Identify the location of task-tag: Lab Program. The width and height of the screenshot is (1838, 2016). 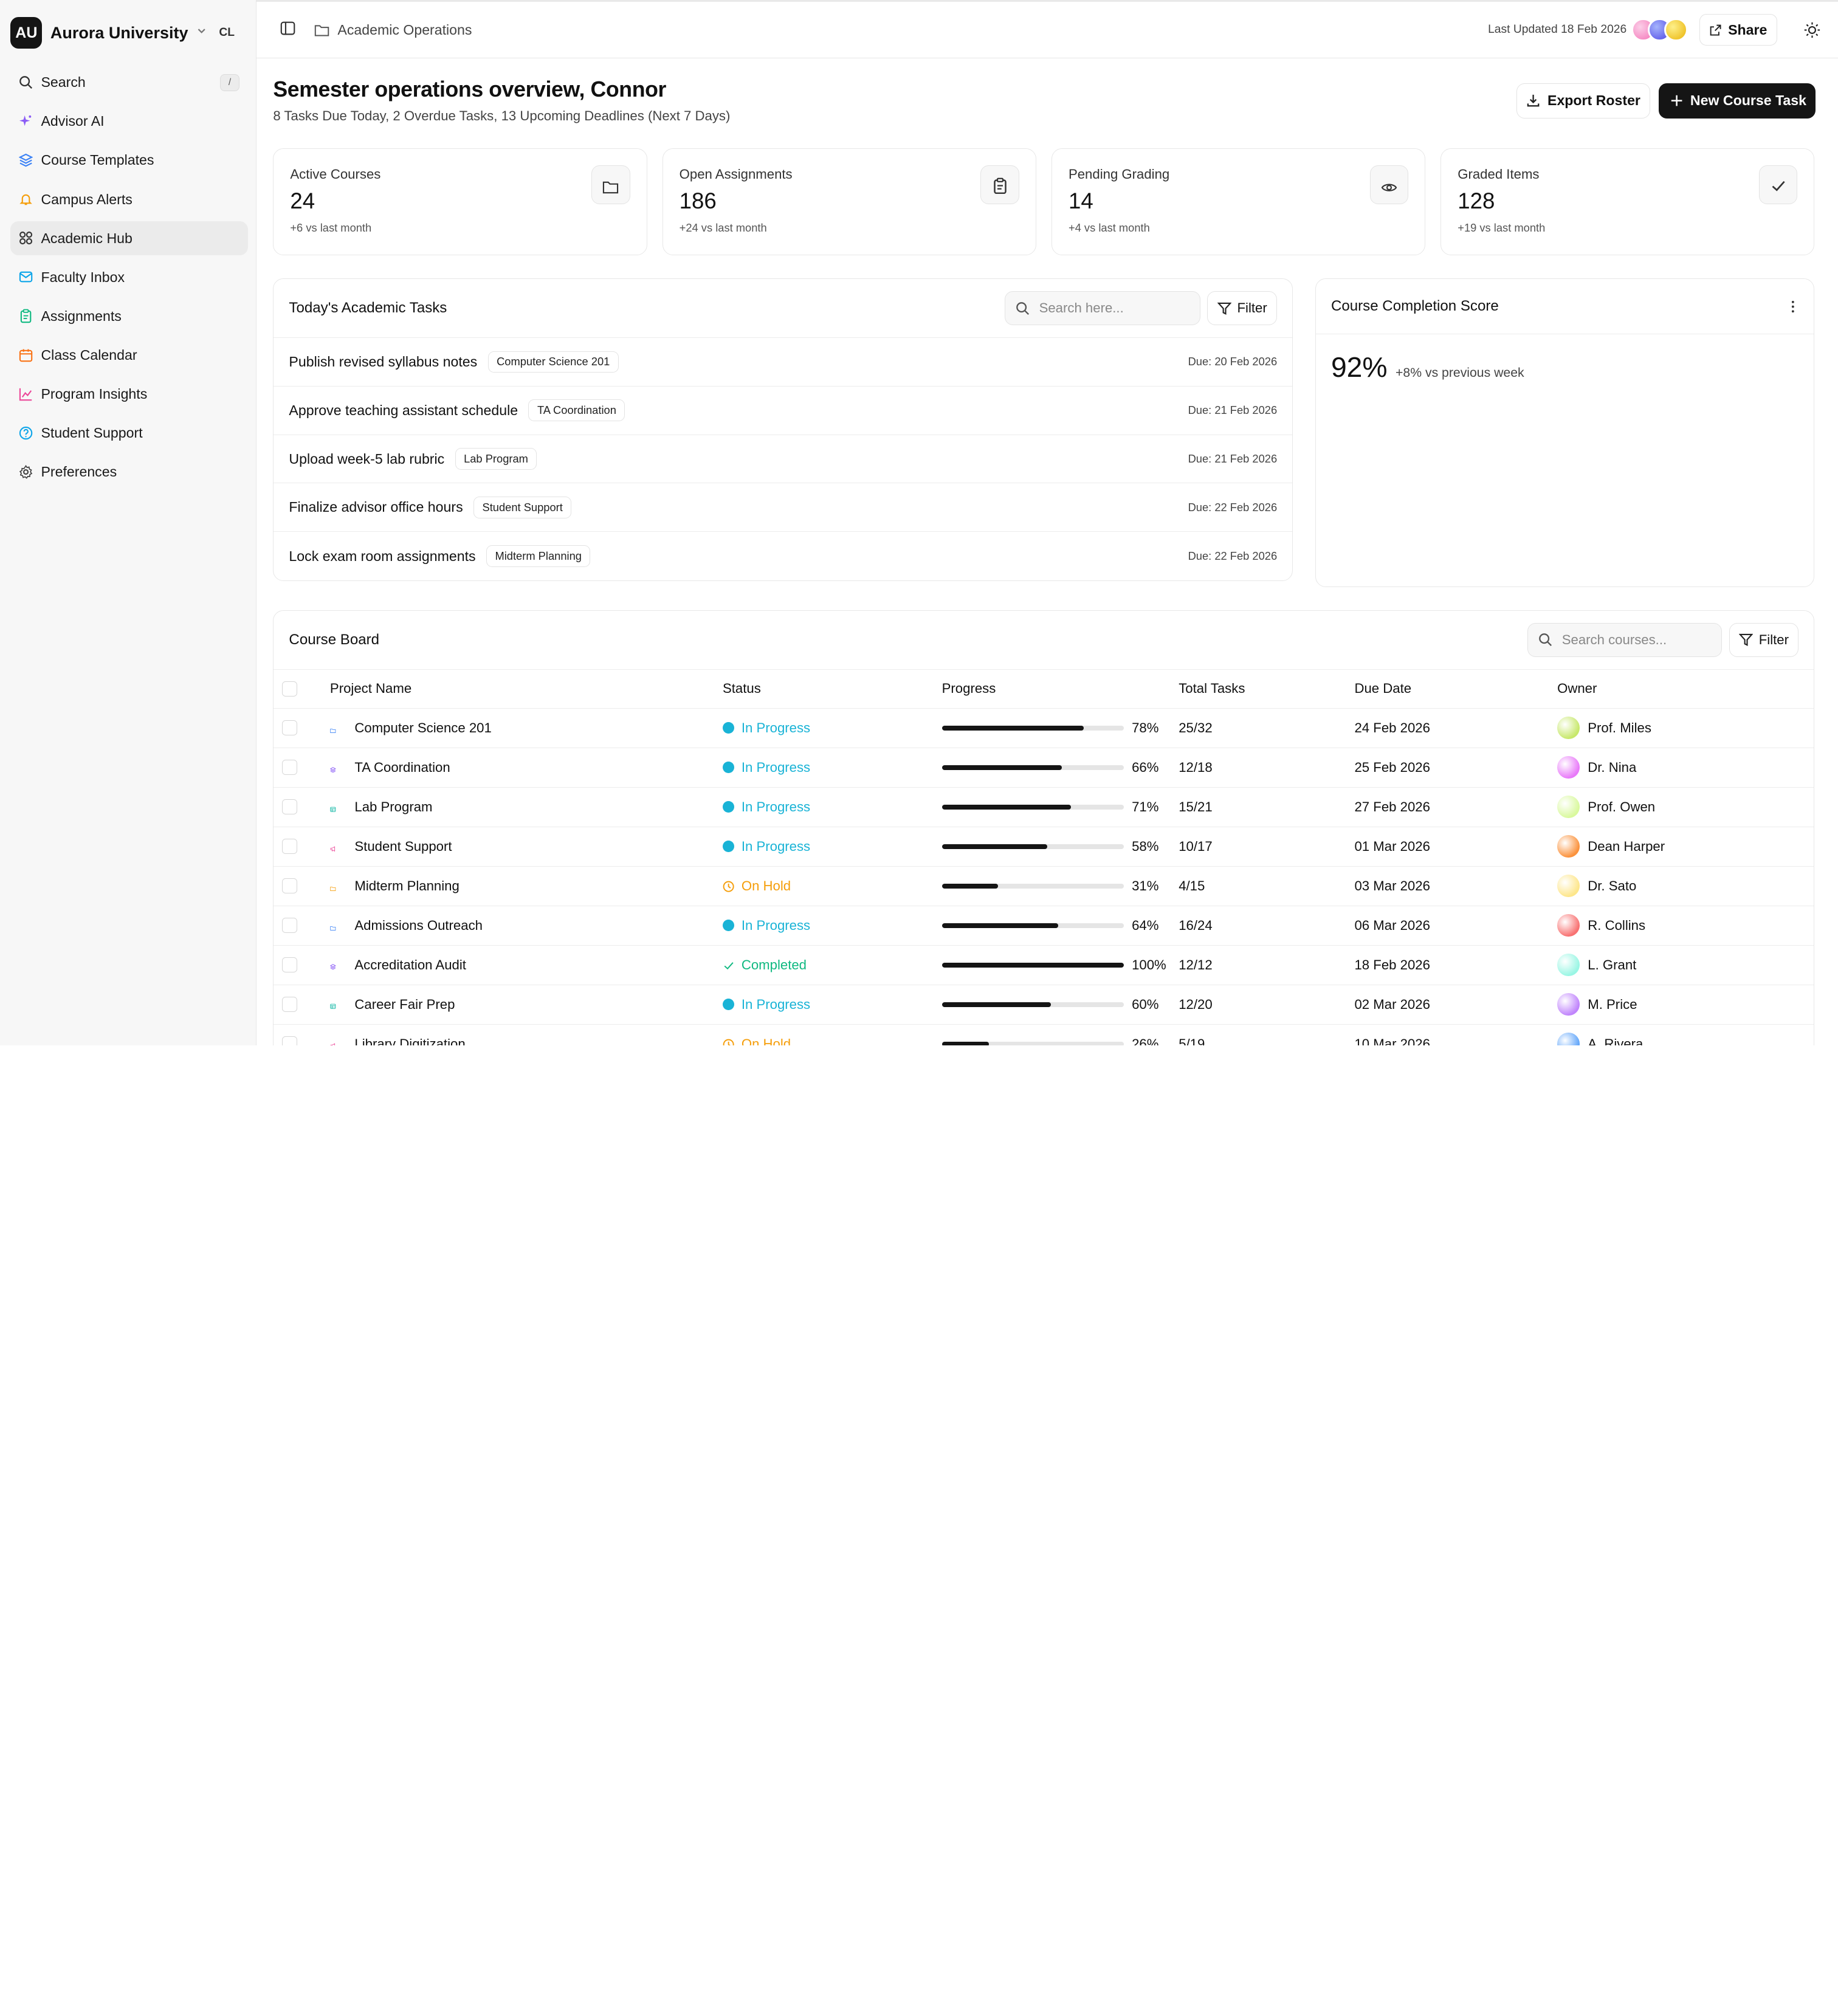
(496, 459).